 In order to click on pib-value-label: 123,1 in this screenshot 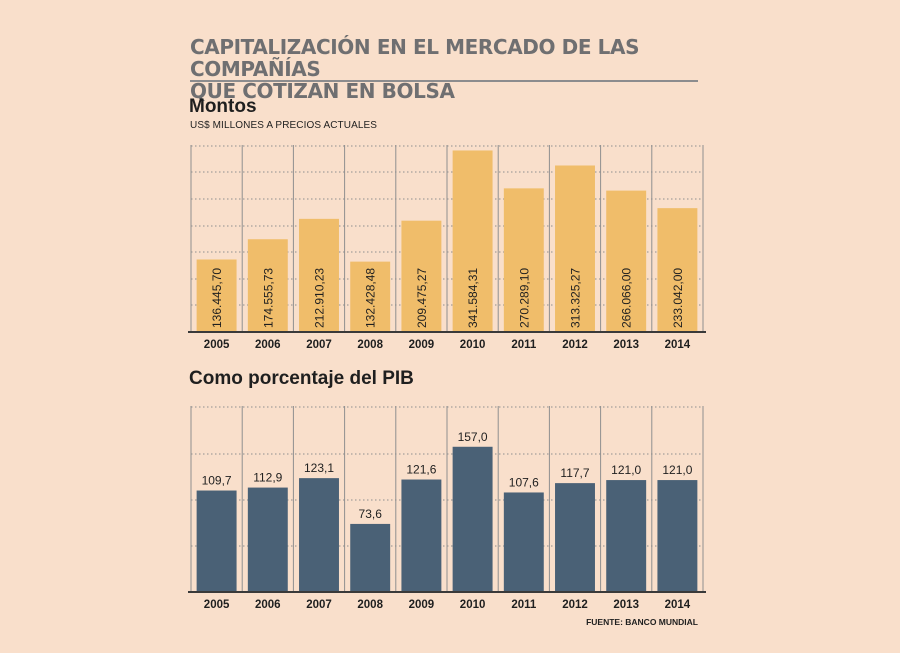, I will do `click(319, 468)`.